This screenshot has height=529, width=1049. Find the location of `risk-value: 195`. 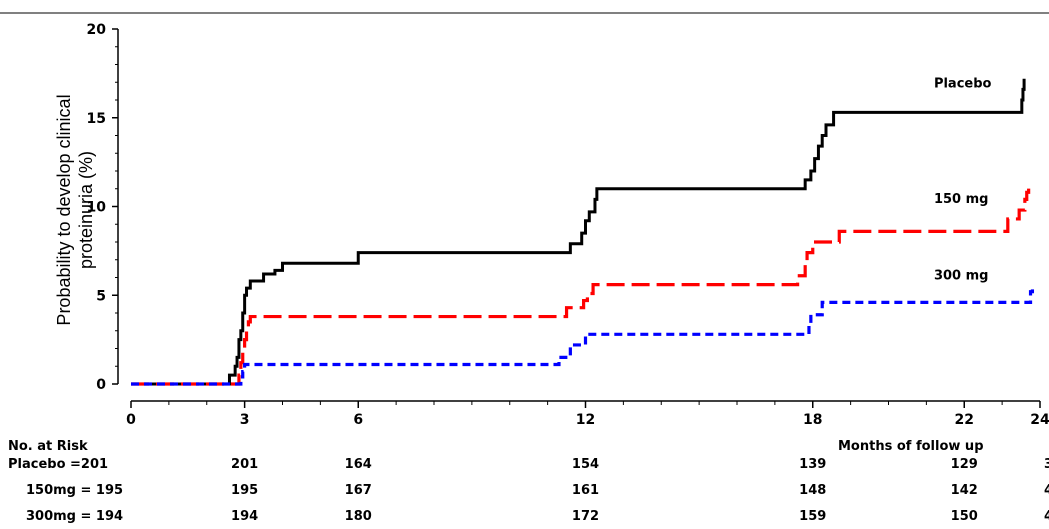

risk-value: 195 is located at coordinates (244, 490).